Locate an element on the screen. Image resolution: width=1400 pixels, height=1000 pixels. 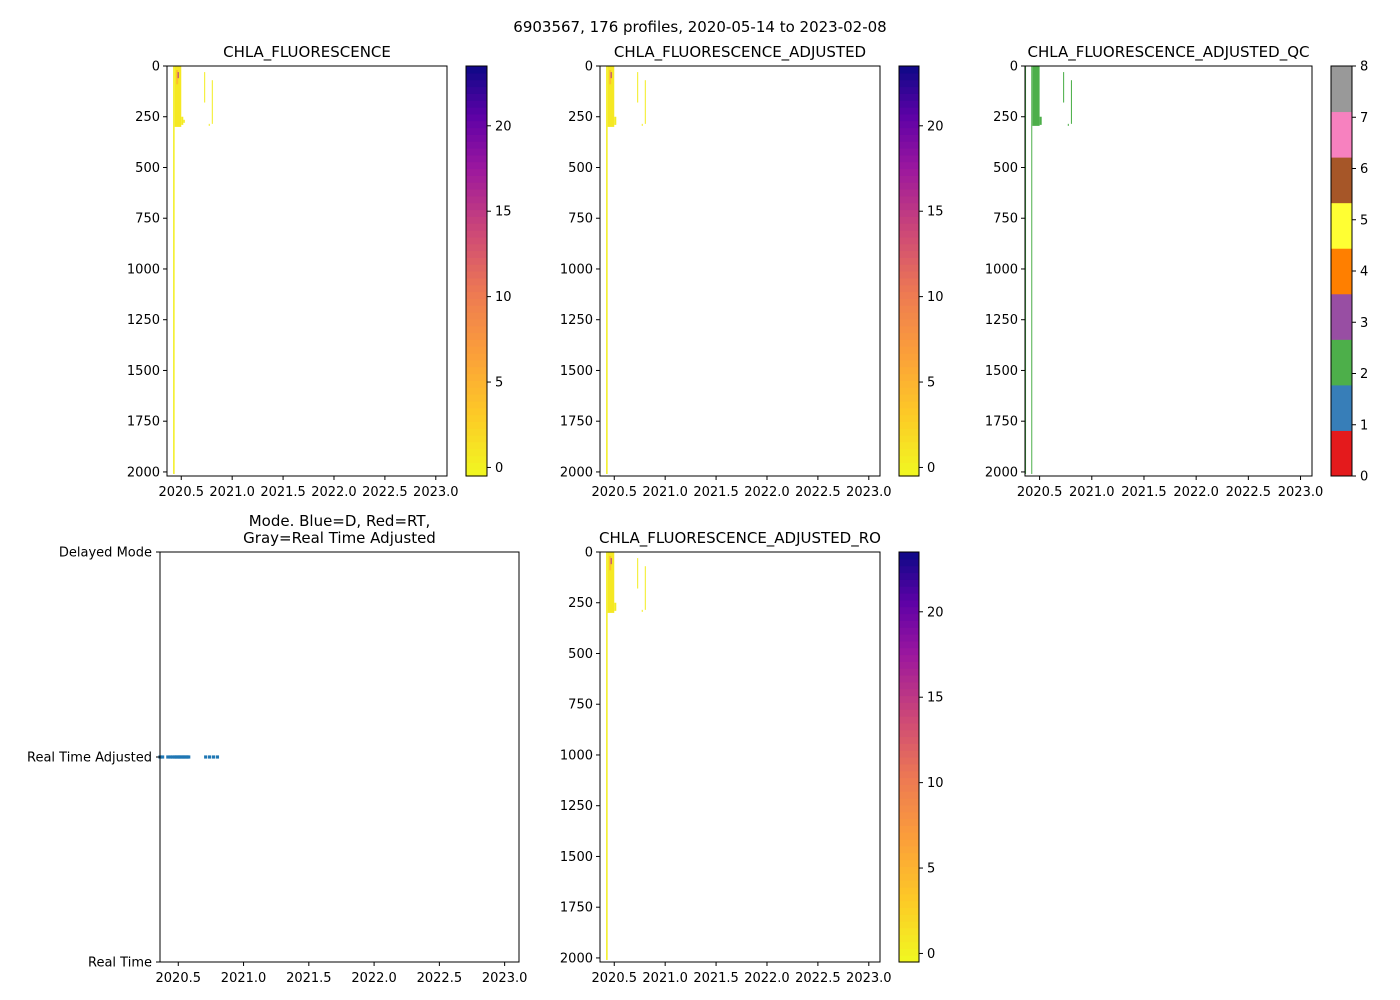
x-tick-label: 2020.5 is located at coordinates (615, 492).